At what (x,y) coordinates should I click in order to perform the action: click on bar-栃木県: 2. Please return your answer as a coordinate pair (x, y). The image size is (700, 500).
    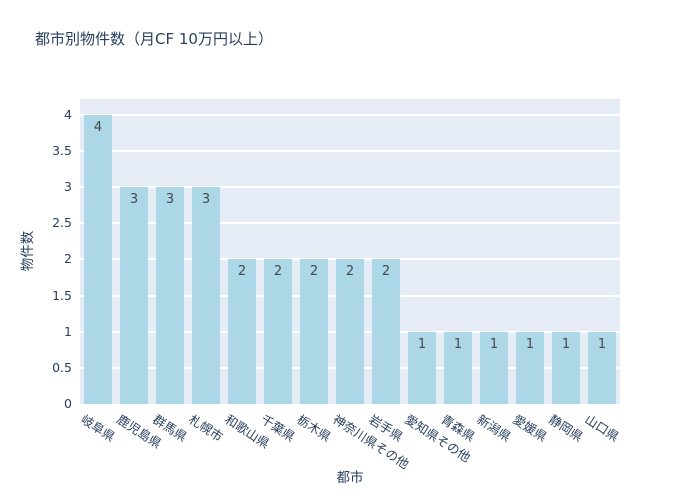
    Looking at the image, I should click on (314, 331).